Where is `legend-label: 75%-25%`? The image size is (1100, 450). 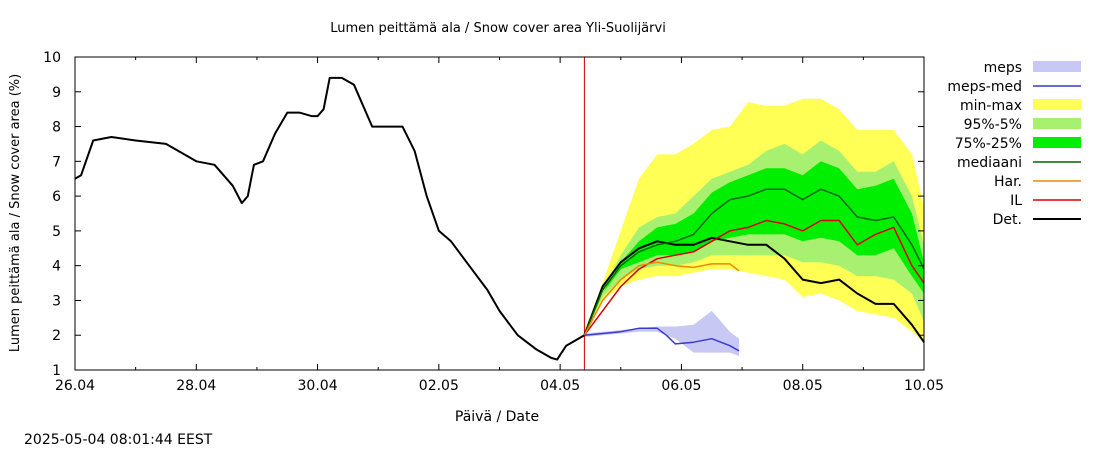 legend-label: 75%-25% is located at coordinates (988, 144).